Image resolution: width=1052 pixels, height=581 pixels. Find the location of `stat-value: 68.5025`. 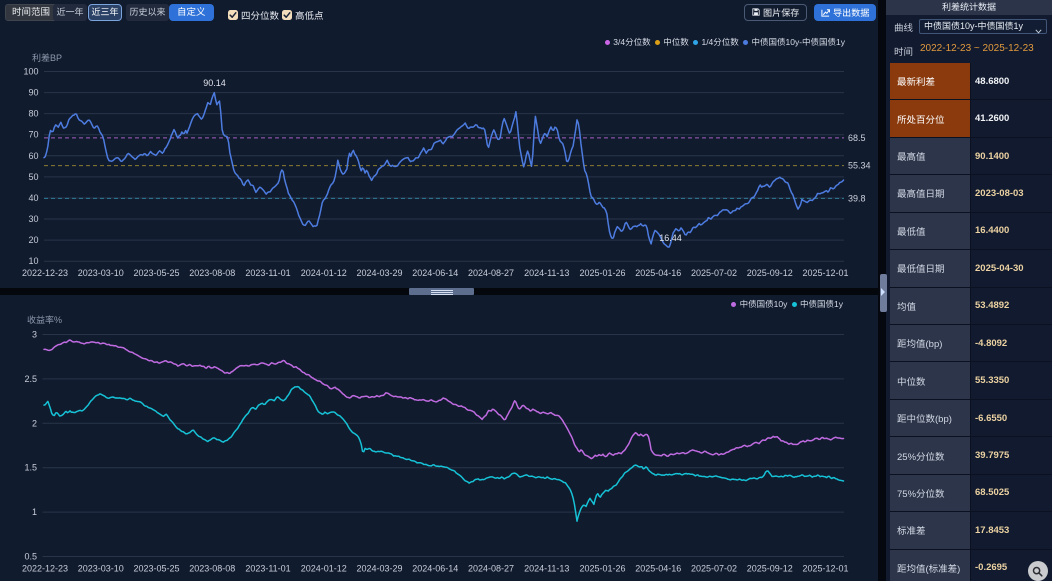

stat-value: 68.5025 is located at coordinates (992, 493).